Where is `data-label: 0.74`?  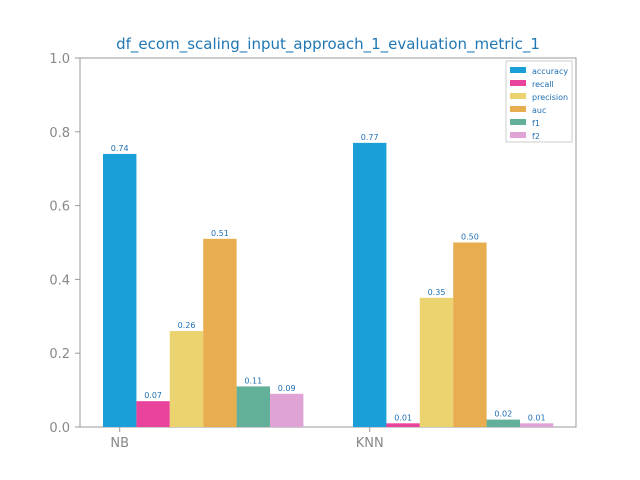 data-label: 0.74 is located at coordinates (120, 148).